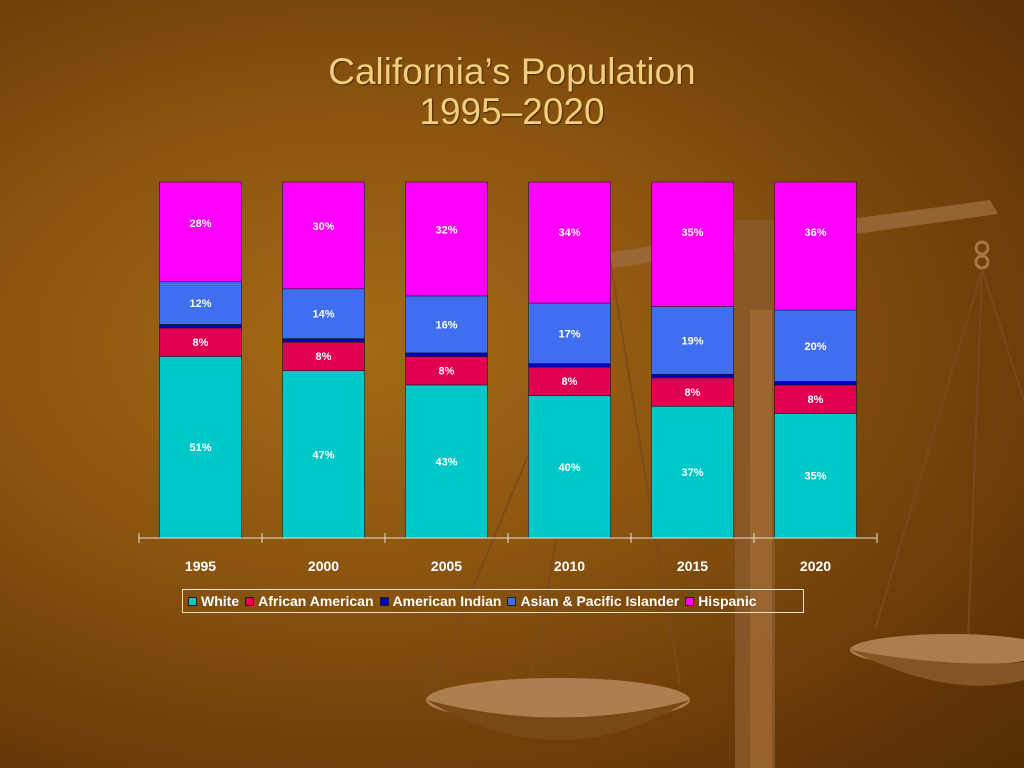  What do you see at coordinates (250, 601) in the screenshot?
I see `legend-swatch-african_american` at bounding box center [250, 601].